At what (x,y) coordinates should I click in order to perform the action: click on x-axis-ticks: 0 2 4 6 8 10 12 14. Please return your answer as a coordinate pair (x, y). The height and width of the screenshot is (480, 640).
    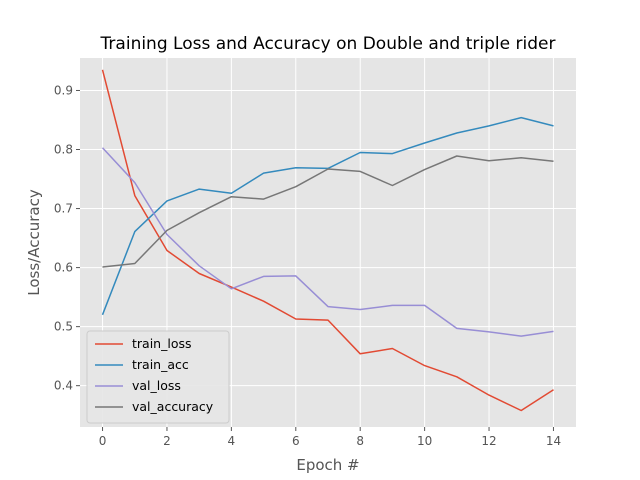
    Looking at the image, I should click on (330, 437).